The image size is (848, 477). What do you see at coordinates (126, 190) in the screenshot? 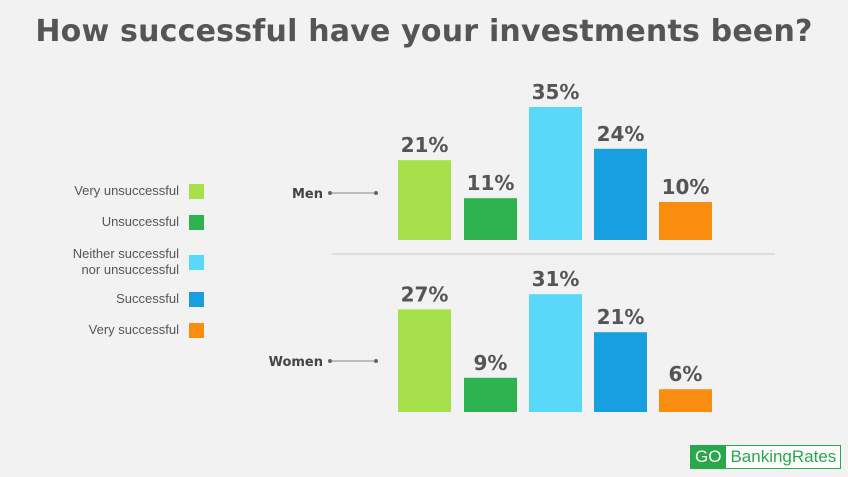
I see `legend-label: Very unsuccessful` at bounding box center [126, 190].